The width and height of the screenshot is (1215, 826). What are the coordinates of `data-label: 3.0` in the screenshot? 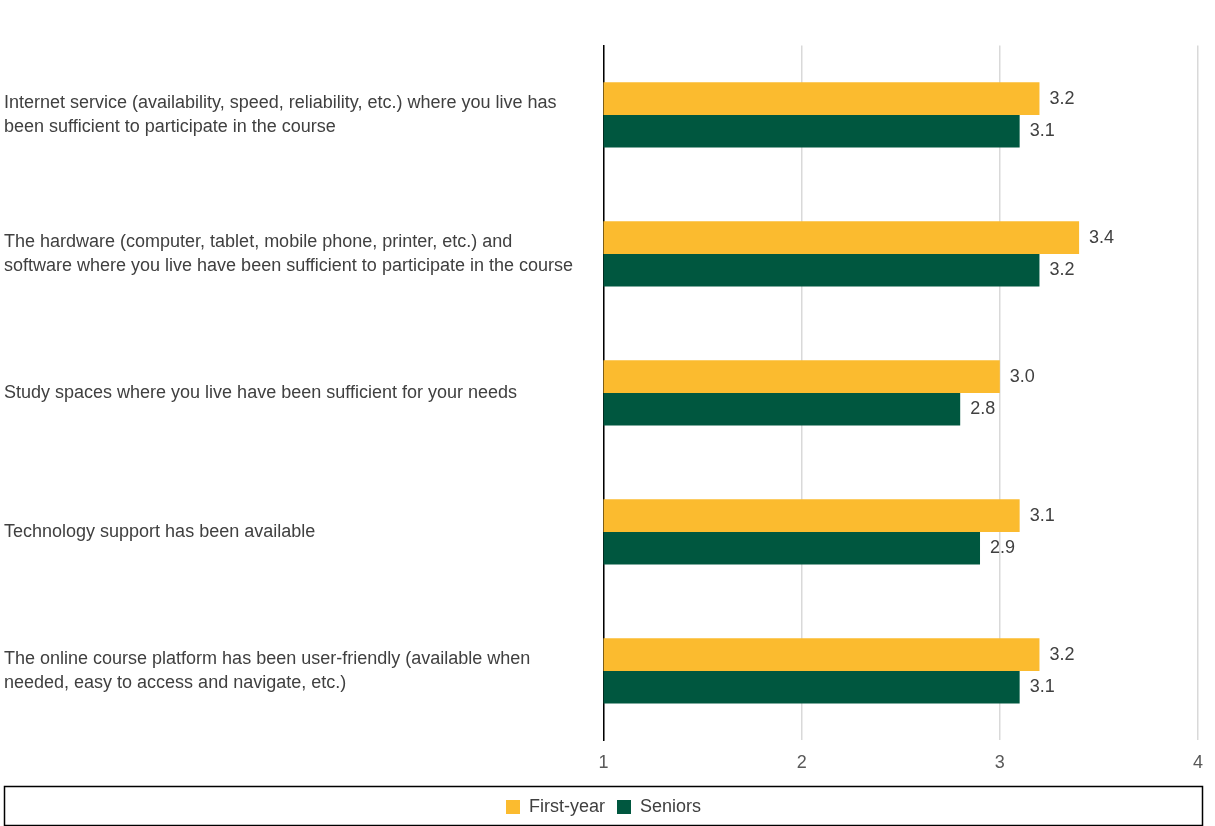 It's located at (1022, 375).